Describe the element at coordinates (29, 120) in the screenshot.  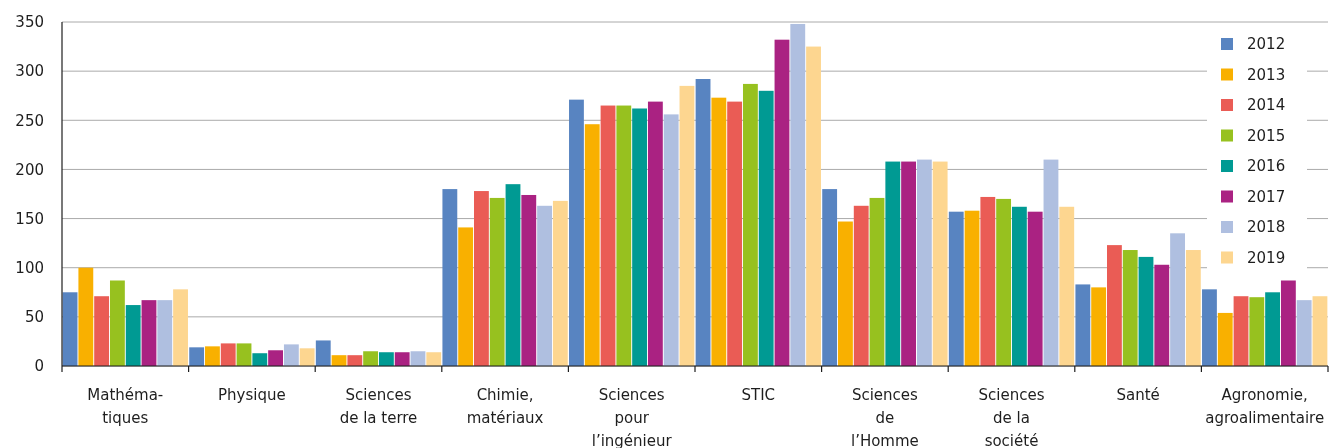
I see `y-tick-label: 250` at that location.